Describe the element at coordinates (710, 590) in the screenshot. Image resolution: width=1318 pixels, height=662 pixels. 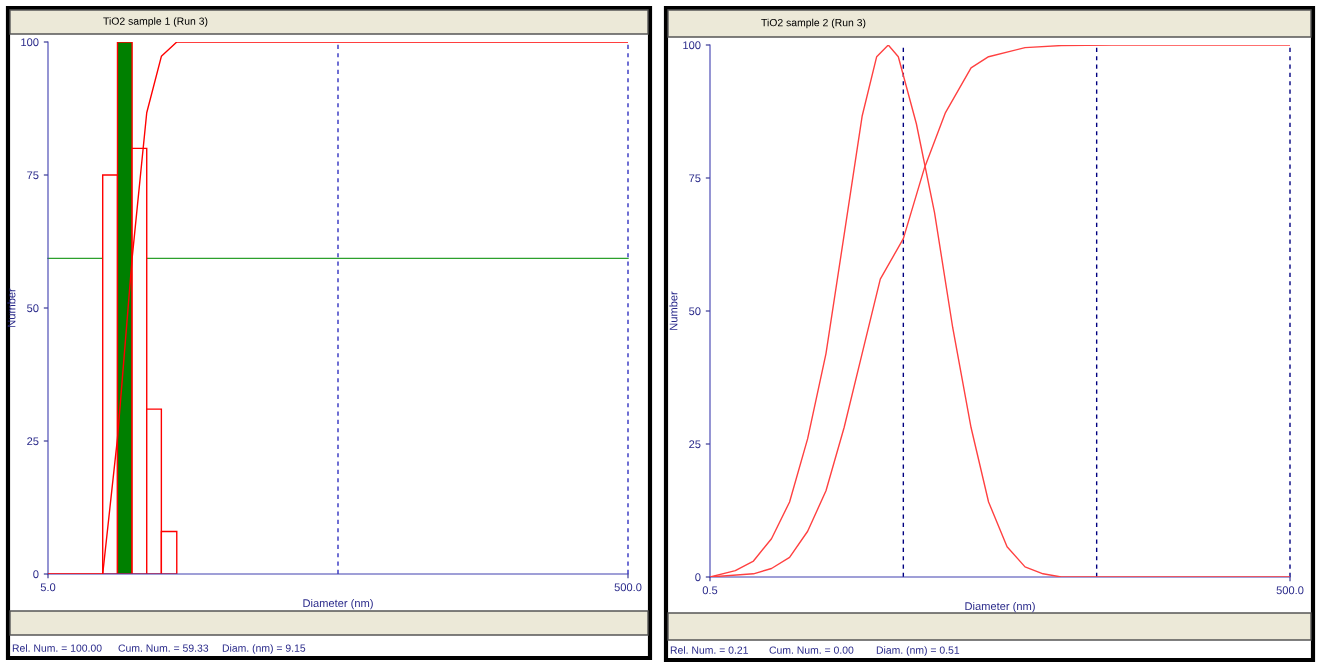
I see `x-tick-label: 0.5` at that location.